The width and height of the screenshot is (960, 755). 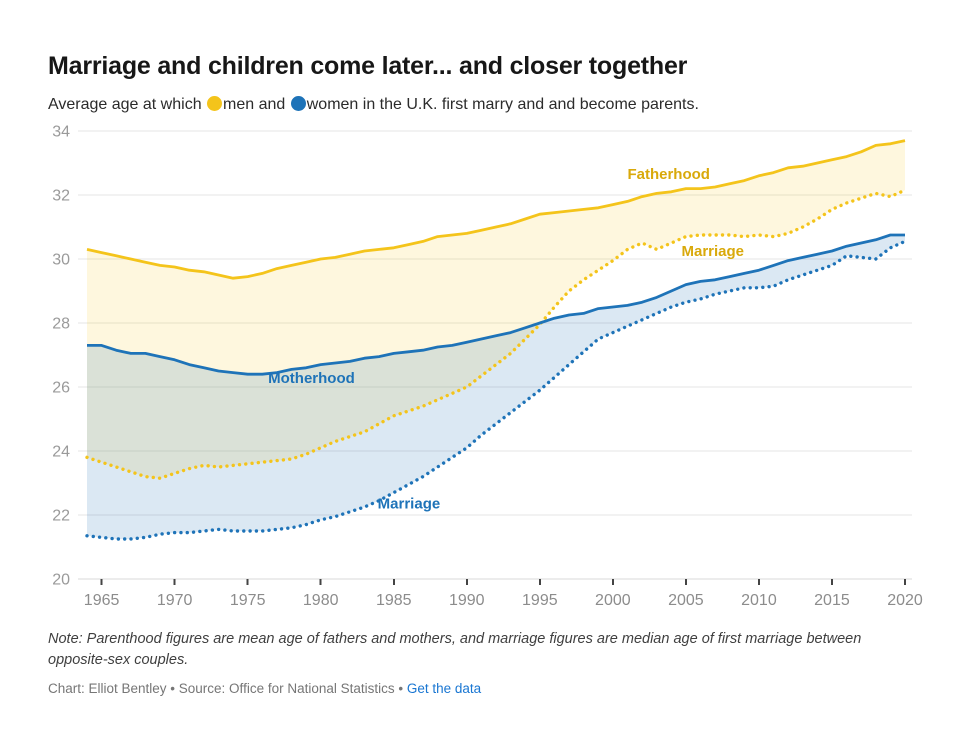 What do you see at coordinates (759, 600) in the screenshot?
I see `x-axis-label: 2010` at bounding box center [759, 600].